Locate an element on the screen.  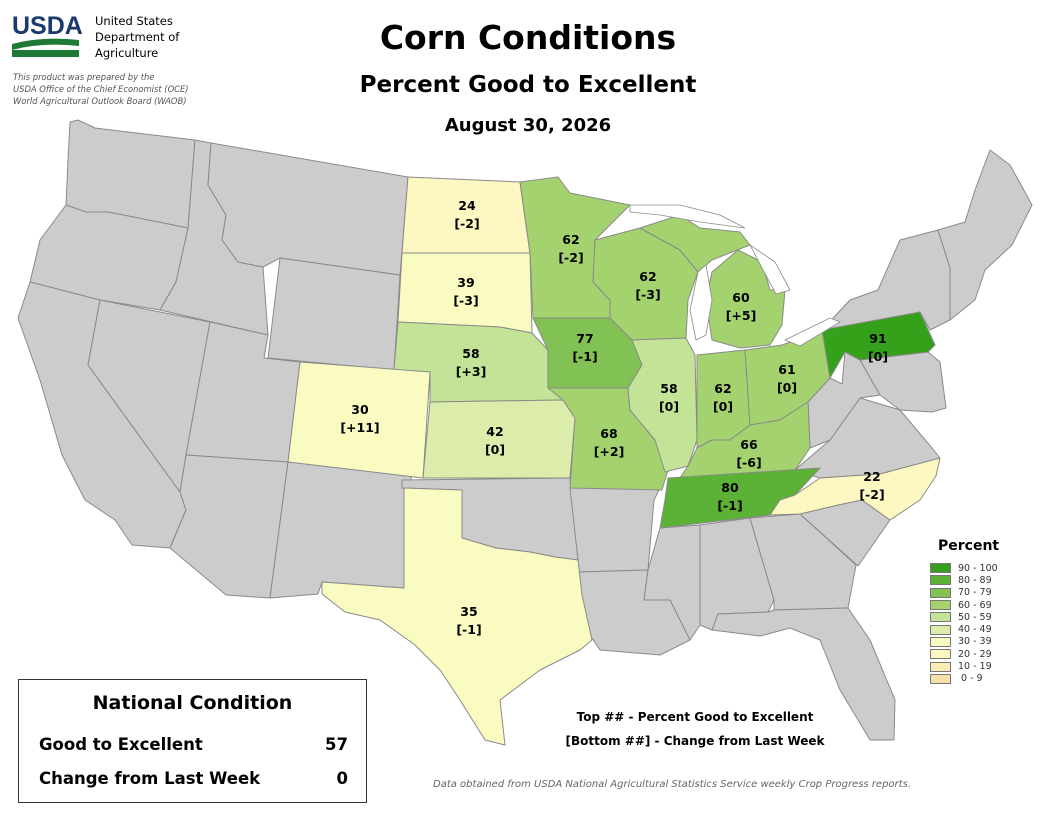
agency-line: Department of is located at coordinates (137, 37).